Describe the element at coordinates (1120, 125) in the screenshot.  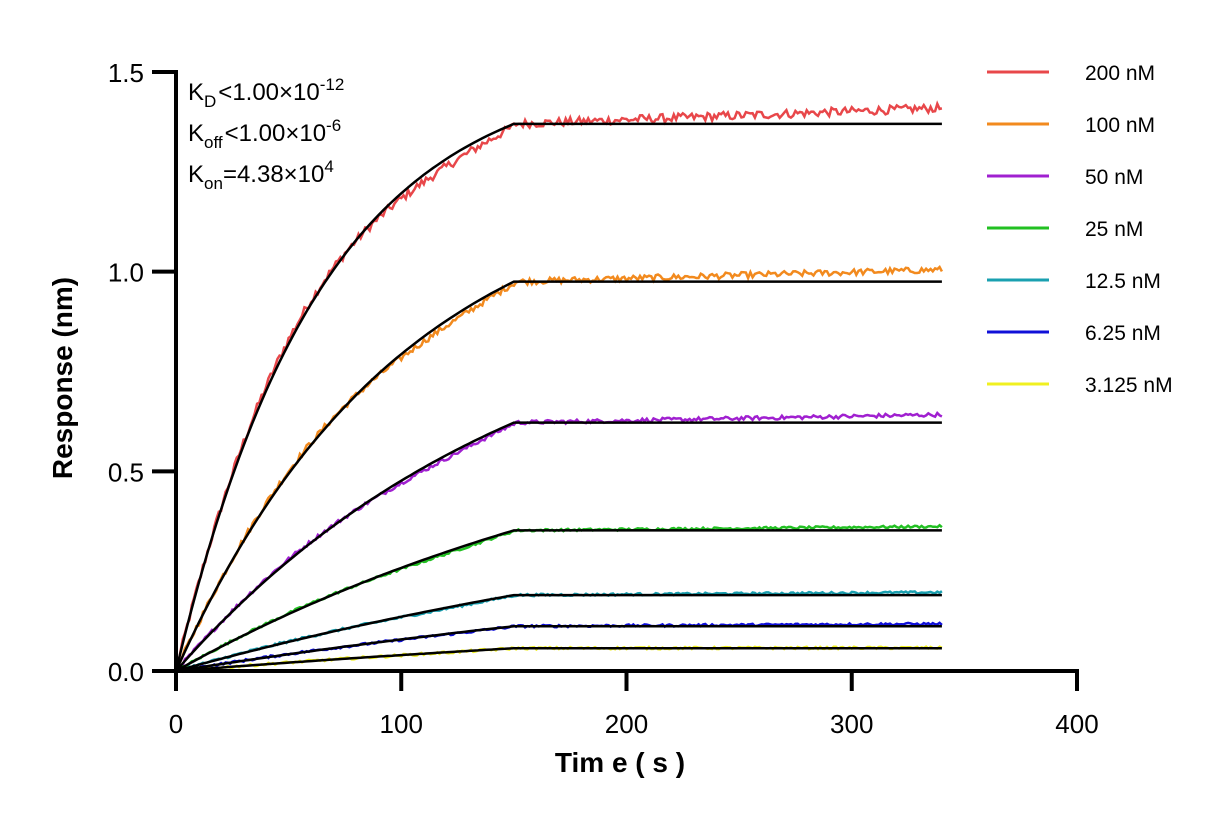
I see `legend-label: 100 nM` at that location.